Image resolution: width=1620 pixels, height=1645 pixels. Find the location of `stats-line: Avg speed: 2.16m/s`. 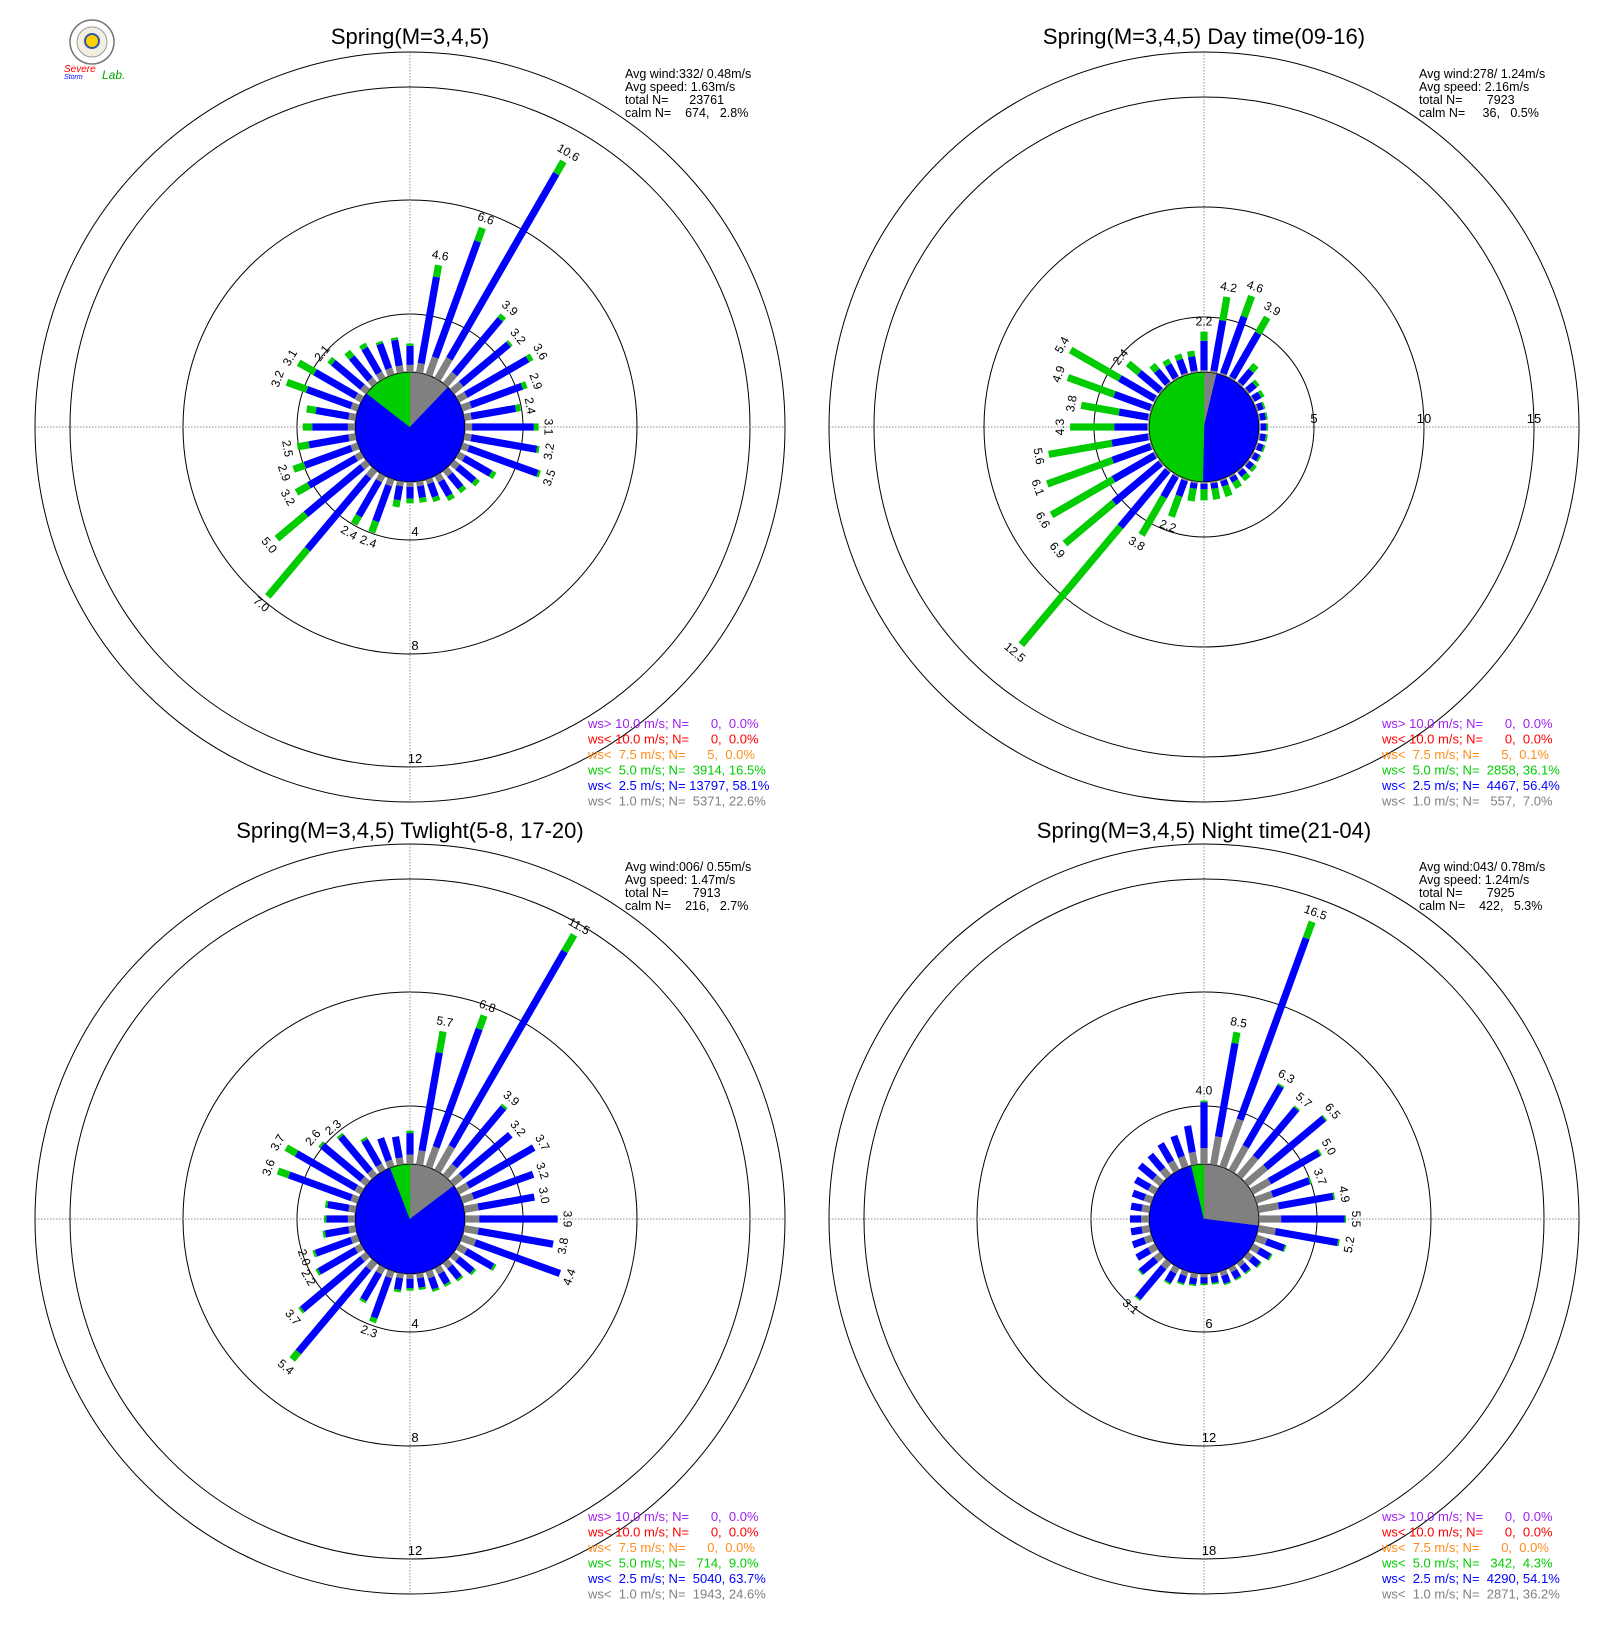

stats-line: Avg speed: 2.16m/s is located at coordinates (1474, 87).